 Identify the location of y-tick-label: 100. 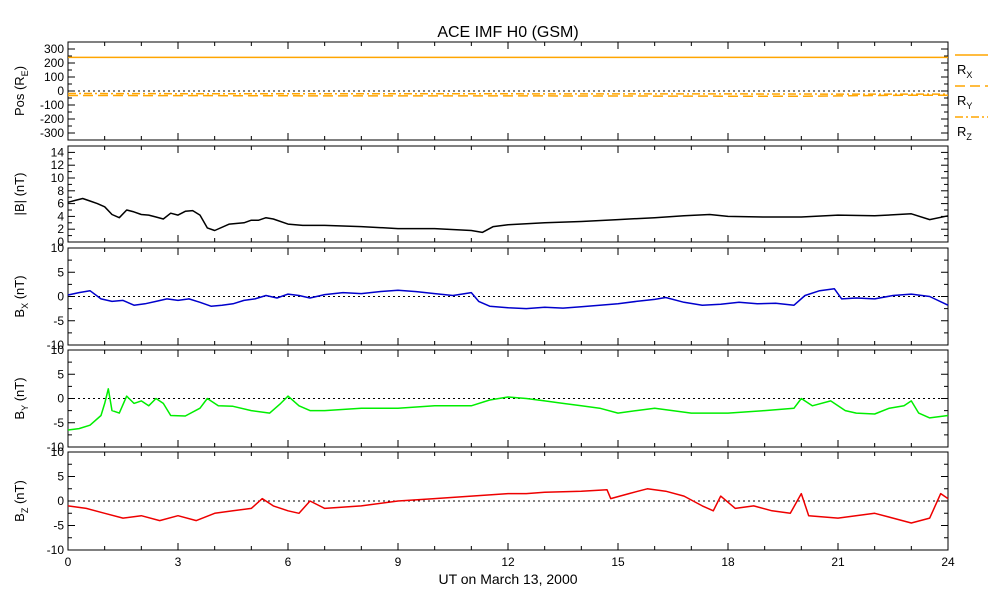
(54, 77).